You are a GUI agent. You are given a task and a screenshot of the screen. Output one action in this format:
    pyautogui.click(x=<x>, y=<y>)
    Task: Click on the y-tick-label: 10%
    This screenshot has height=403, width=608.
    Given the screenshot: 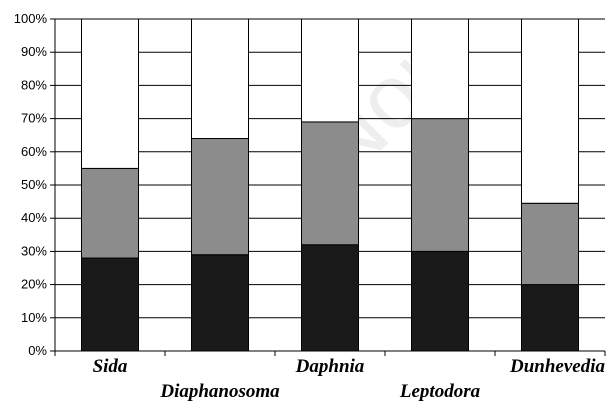 What is the action you would take?
    pyautogui.click(x=34, y=317)
    